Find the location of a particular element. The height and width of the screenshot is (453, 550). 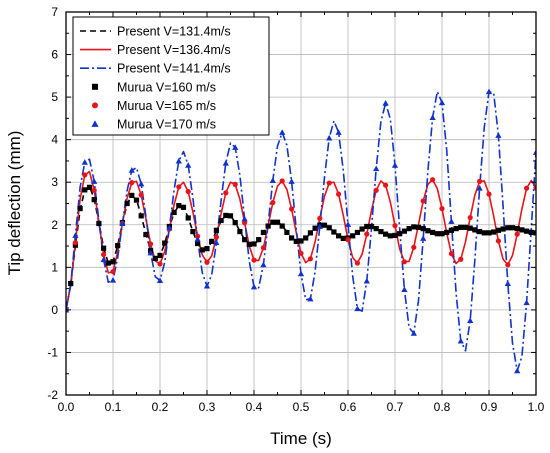

x-tick-label: 0.2 is located at coordinates (160, 407).